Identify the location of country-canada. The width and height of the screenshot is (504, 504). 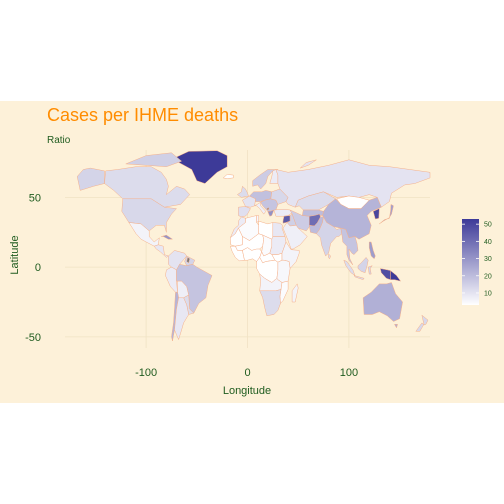
(147, 187).